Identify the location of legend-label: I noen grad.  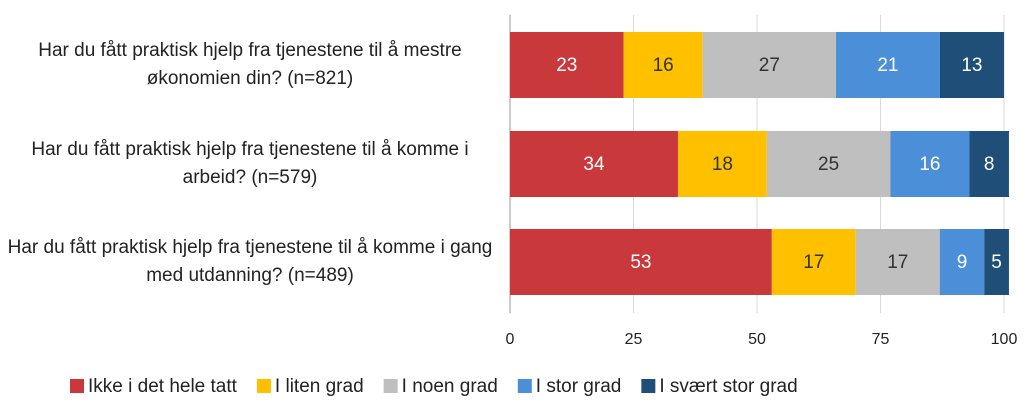
(450, 386).